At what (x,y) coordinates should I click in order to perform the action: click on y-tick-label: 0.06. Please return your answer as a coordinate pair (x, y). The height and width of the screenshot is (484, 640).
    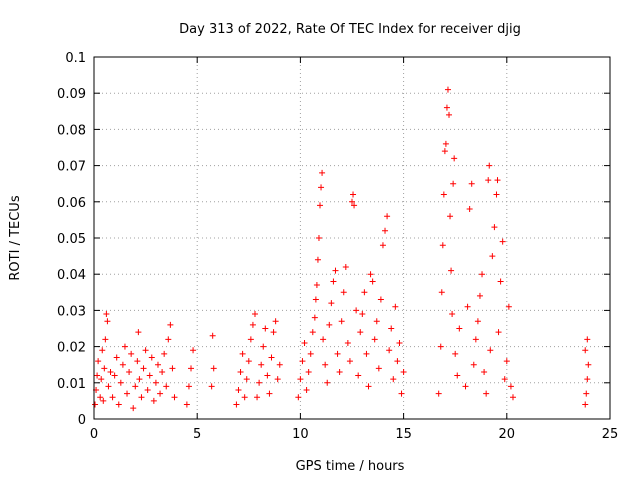
    Looking at the image, I should click on (71, 203).